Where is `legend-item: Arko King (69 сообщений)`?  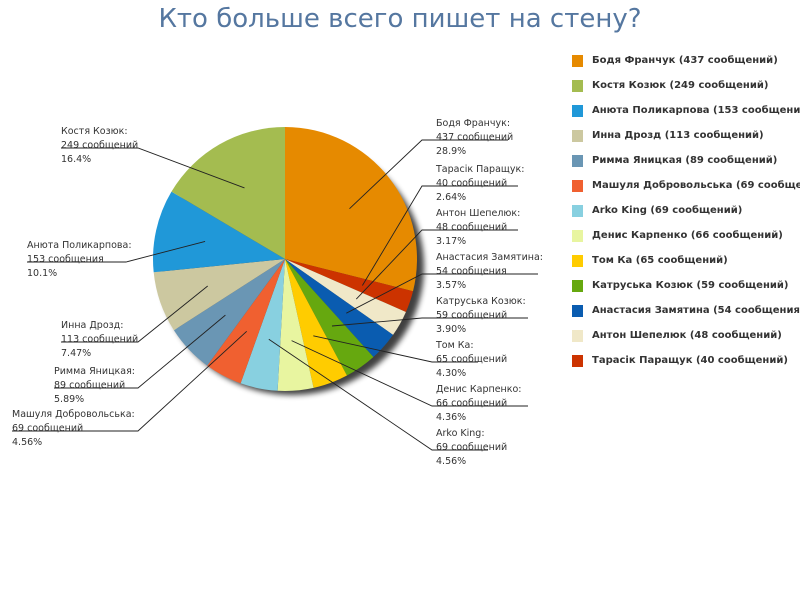 legend-item: Arko King (69 сообщений) is located at coordinates (686, 214).